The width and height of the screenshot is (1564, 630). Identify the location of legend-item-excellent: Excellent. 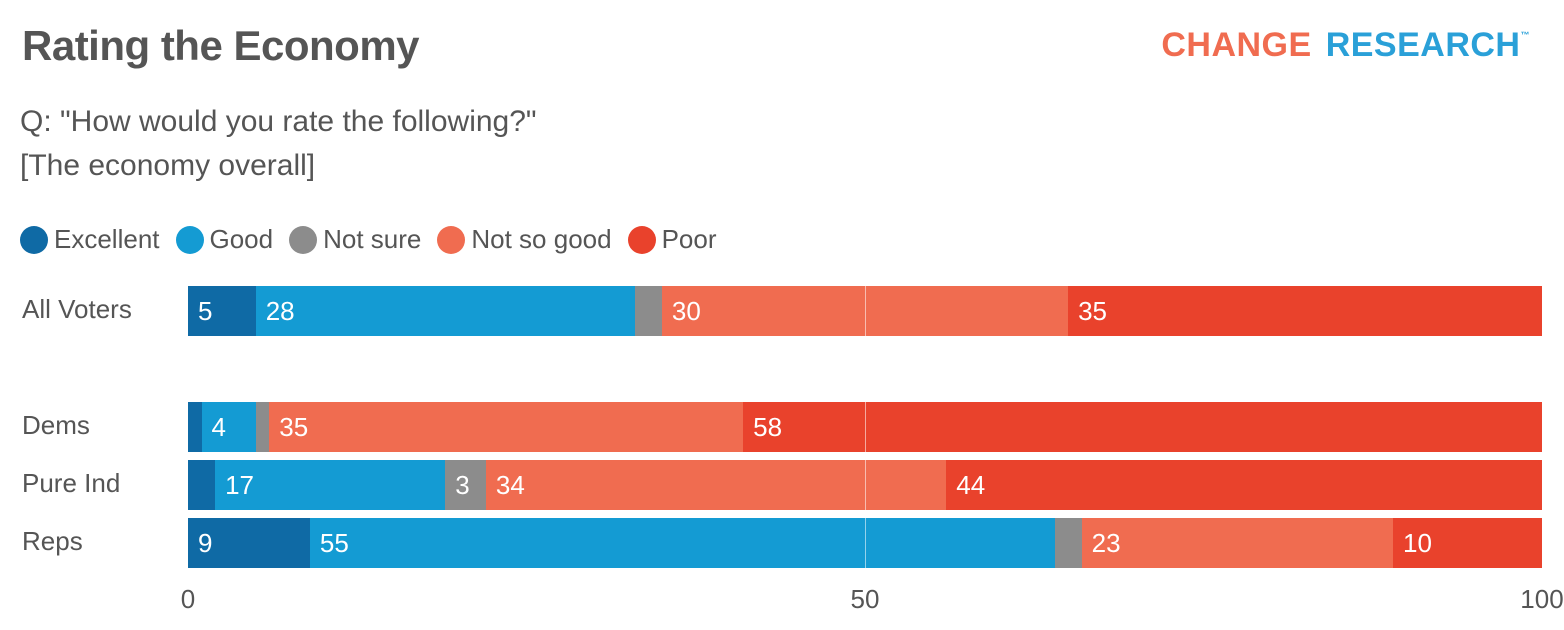
(90, 239).